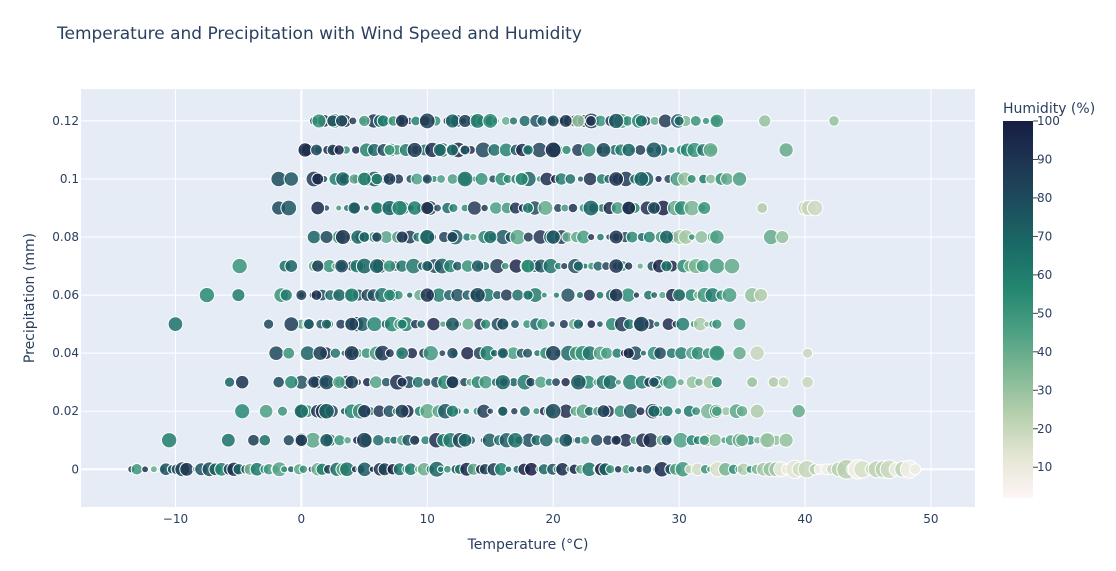 This screenshot has height=571, width=1116. What do you see at coordinates (1044, 390) in the screenshot?
I see `colorbar-tick-label: 30` at bounding box center [1044, 390].